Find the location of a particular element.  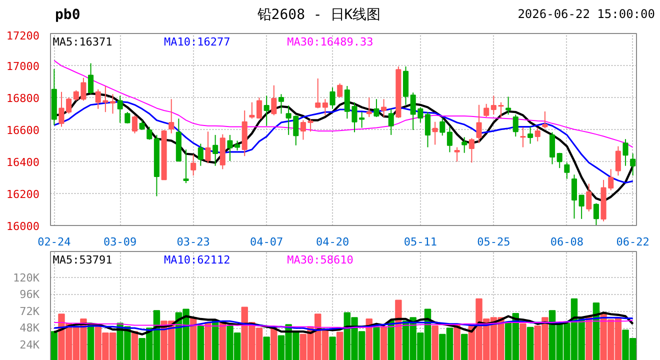

y-tick-label: 16200 is located at coordinates (23, 194).